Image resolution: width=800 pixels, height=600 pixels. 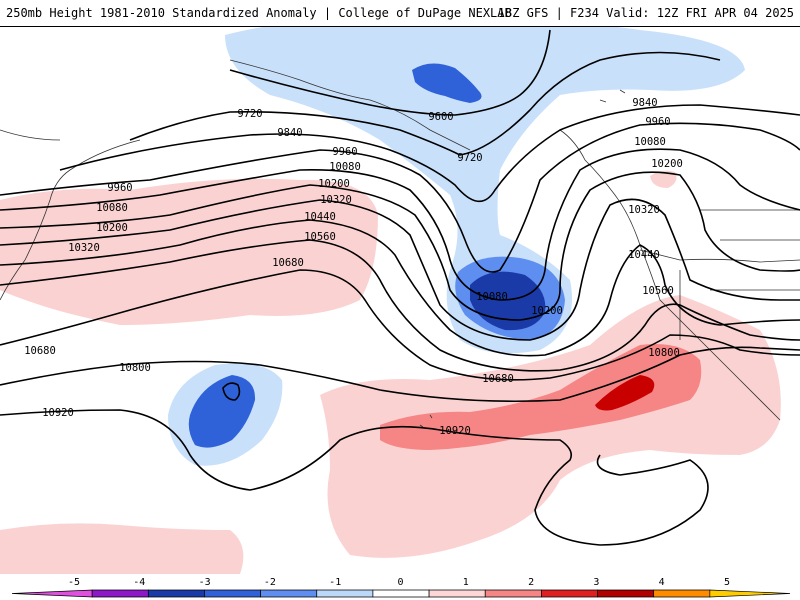 I want to click on colorbar-segments, so click(x=401, y=593).